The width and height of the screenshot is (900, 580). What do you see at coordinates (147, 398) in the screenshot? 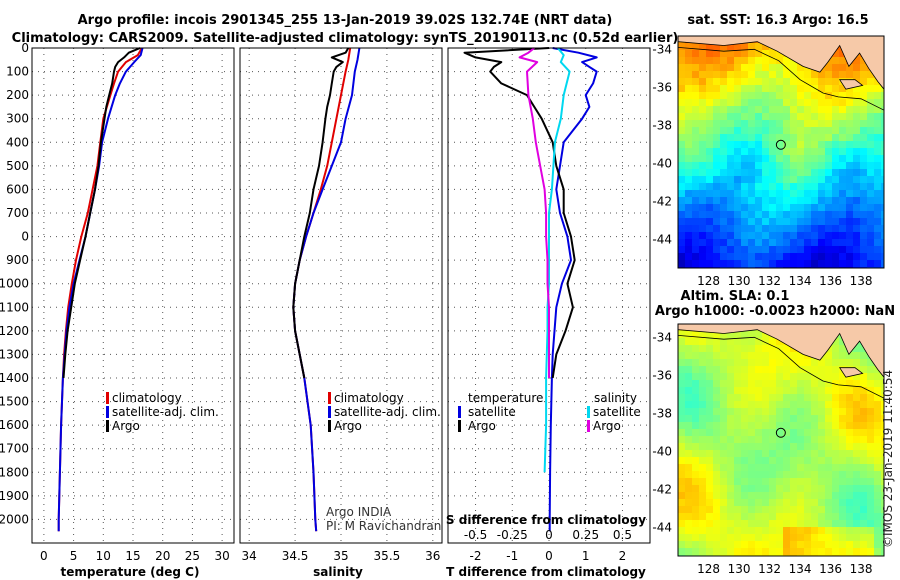
I see `legend-label-climatology: climatology` at bounding box center [147, 398].